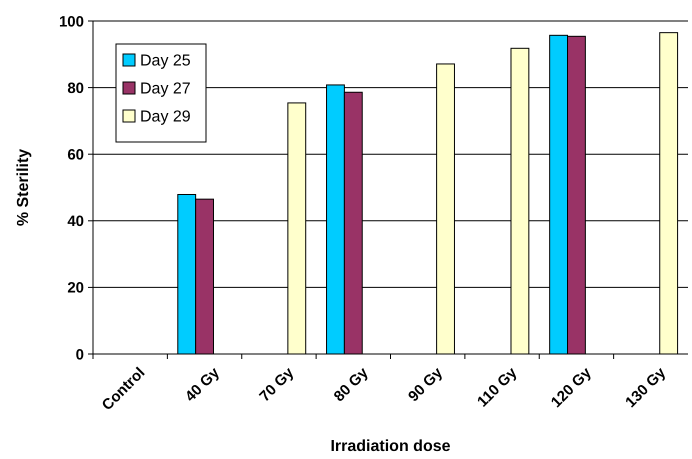 This screenshot has height=459, width=692. What do you see at coordinates (75, 288) in the screenshot?
I see `y-tick-label: 20` at bounding box center [75, 288].